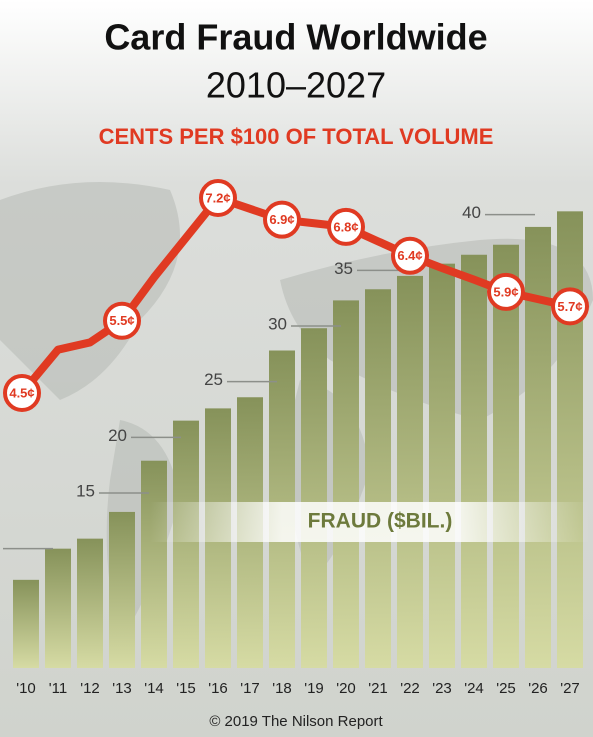 The width and height of the screenshot is (593, 737). Describe the element at coordinates (474, 688) in the screenshot. I see `x-tick-label: '24` at that location.